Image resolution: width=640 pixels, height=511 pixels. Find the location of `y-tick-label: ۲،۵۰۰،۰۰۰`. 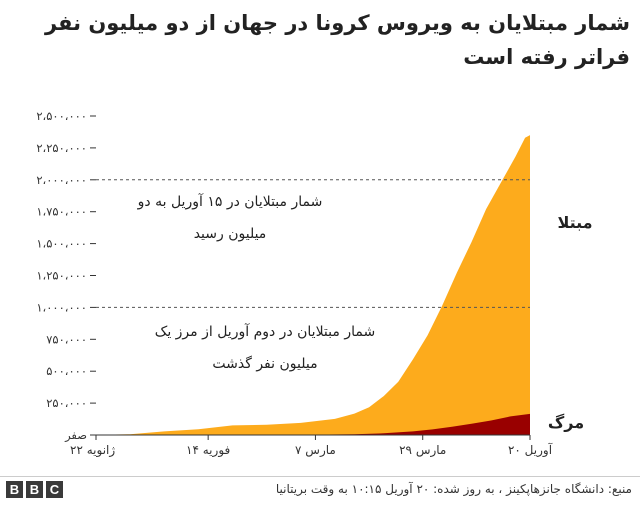

y-tick-label: ۲،۵۰۰،۰۰۰ is located at coordinates (61, 116).